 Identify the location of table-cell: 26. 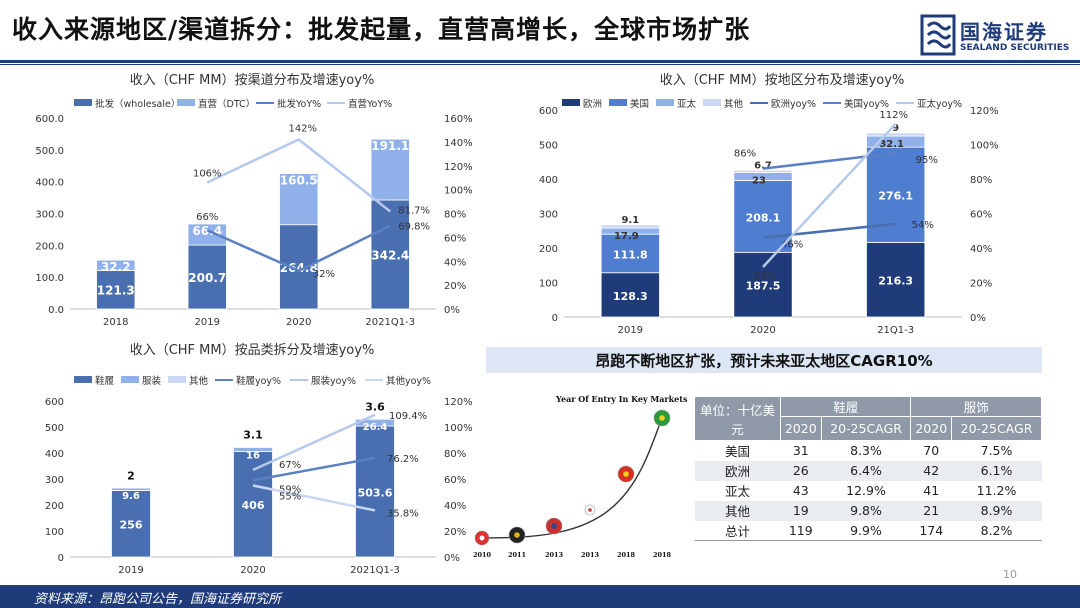
(801, 470).